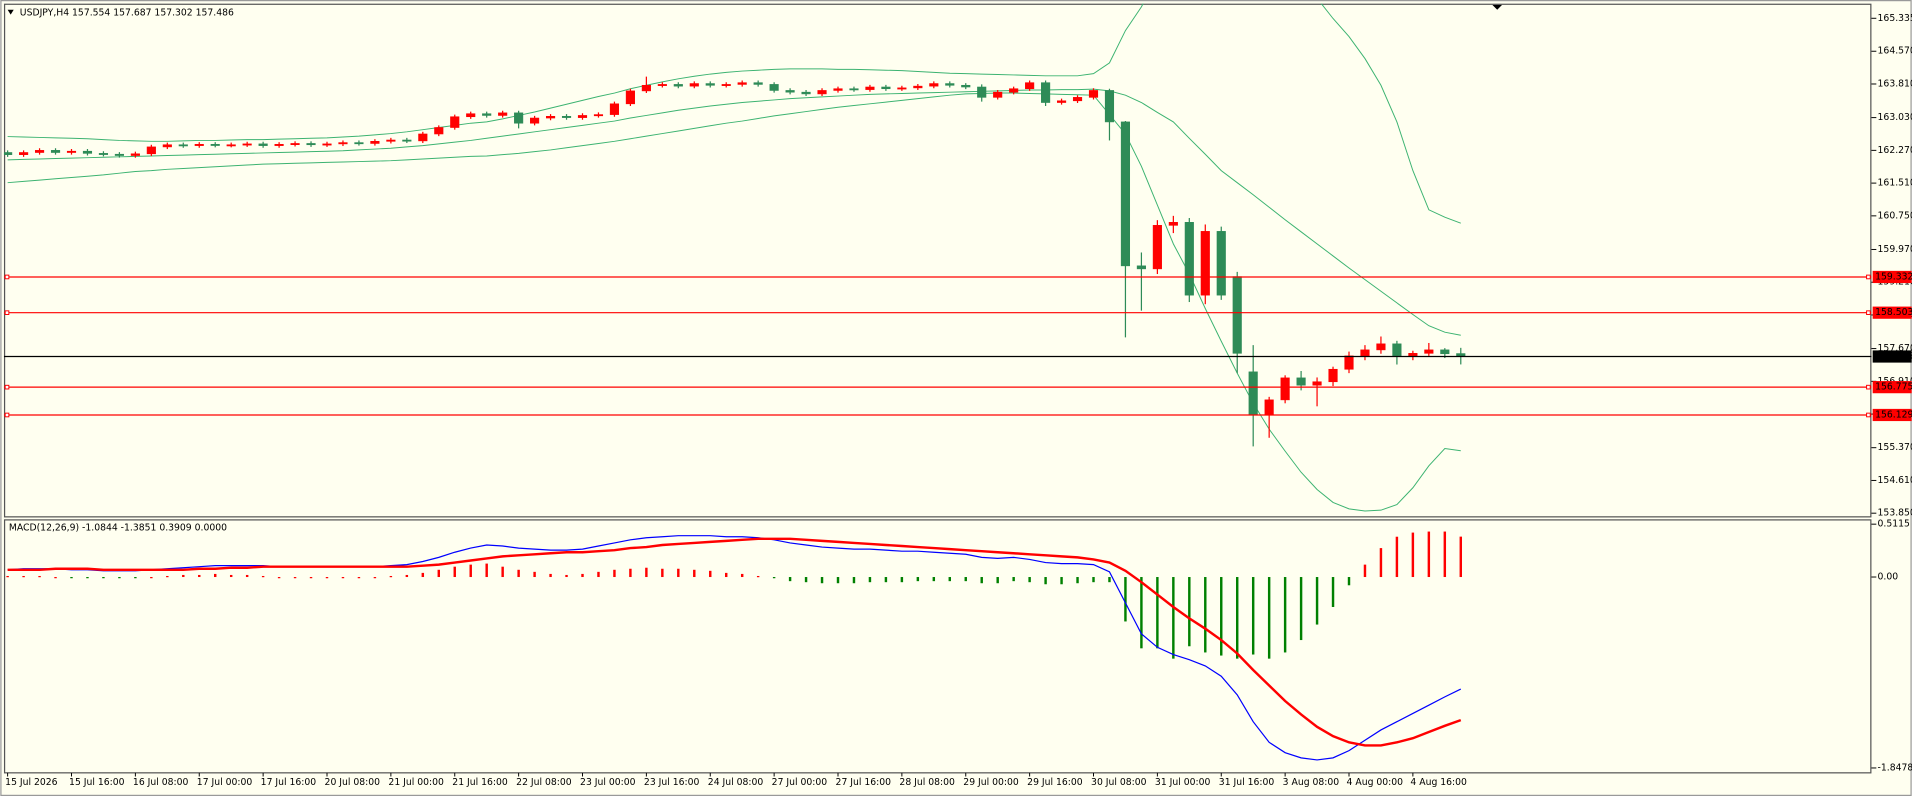 Image resolution: width=1912 pixels, height=796 pixels. What do you see at coordinates (864, 782) in the screenshot?
I see `x-tick-label: 27 Jul 16:00` at bounding box center [864, 782].